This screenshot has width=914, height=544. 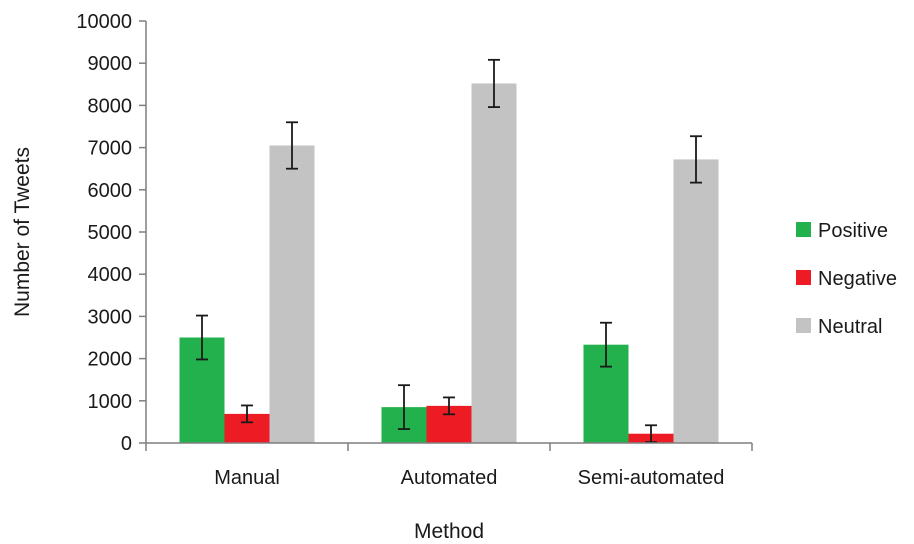 I want to click on y-tick-label: 9000, so click(x=110, y=64).